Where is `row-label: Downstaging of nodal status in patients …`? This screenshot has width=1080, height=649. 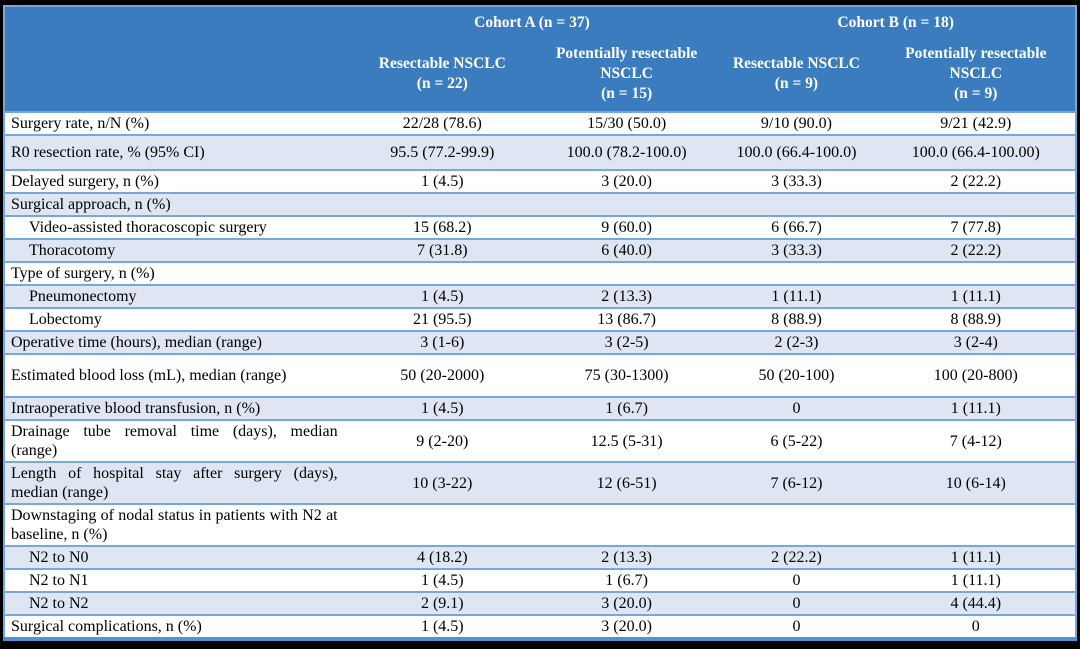 row-label: Downstaging of nodal status in patients … is located at coordinates (176, 524).